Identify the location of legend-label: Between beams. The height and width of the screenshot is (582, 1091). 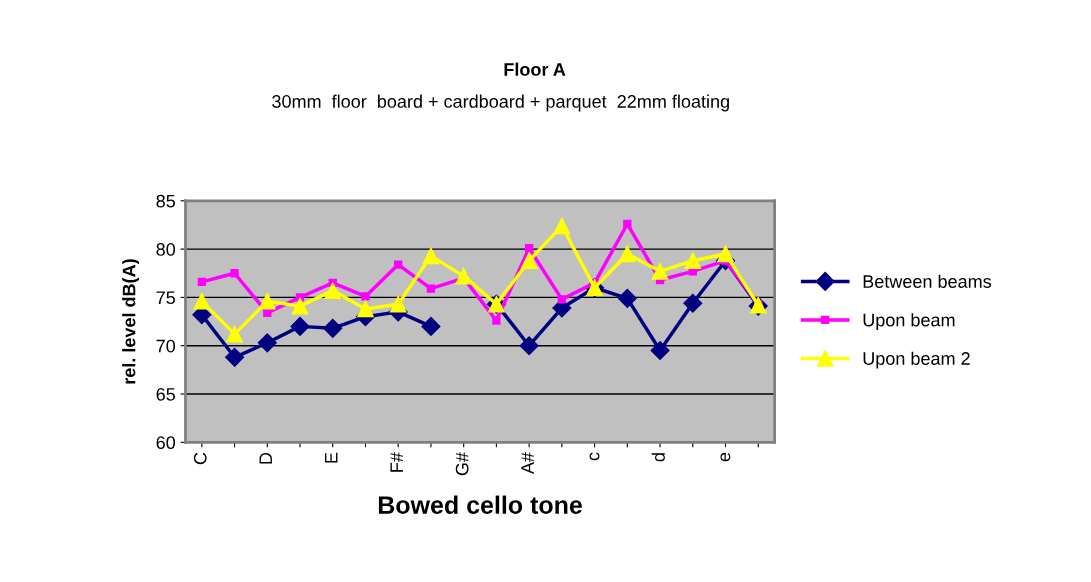
(927, 281).